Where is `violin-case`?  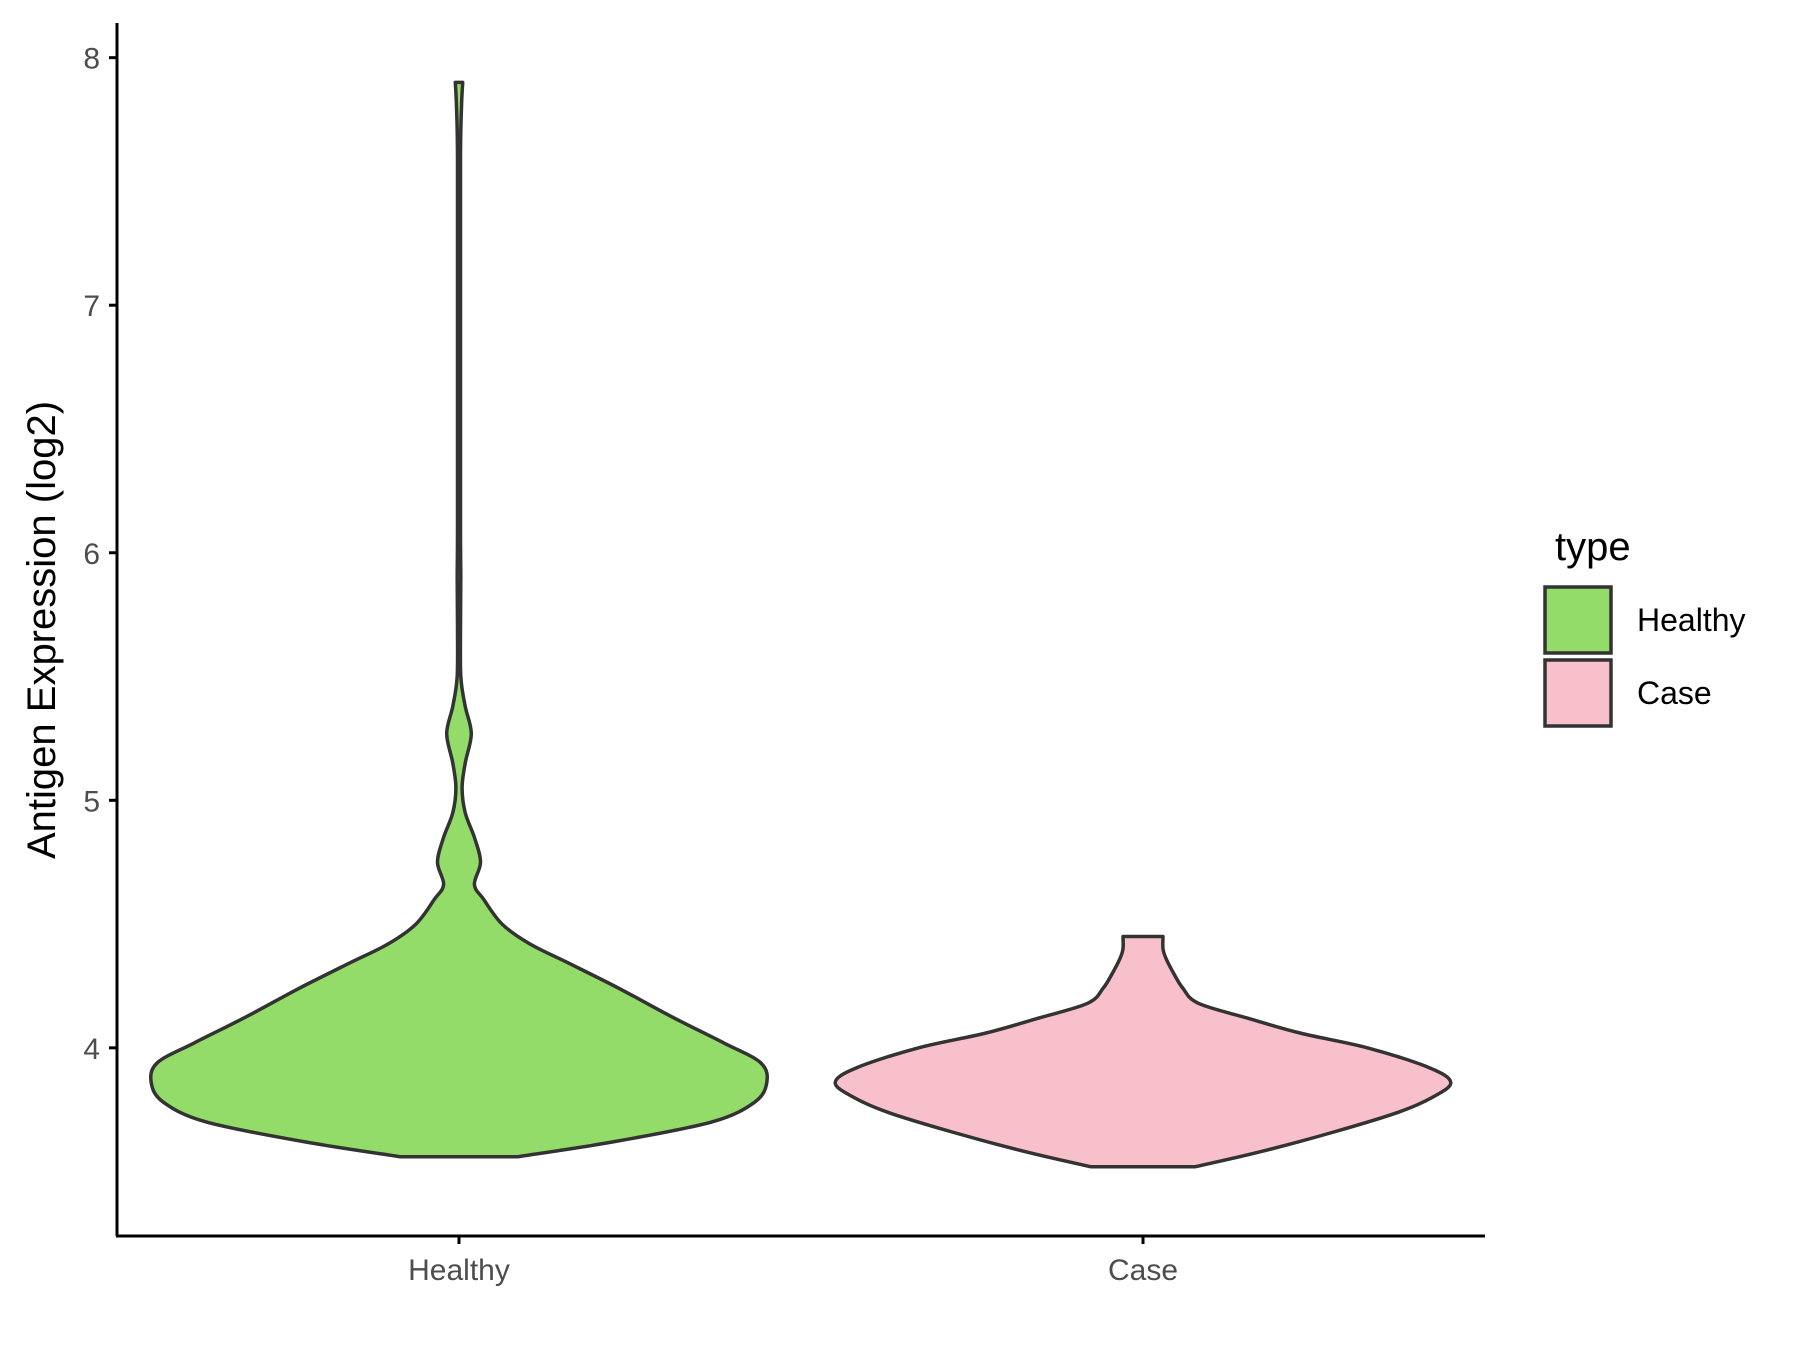
violin-case is located at coordinates (1143, 1051).